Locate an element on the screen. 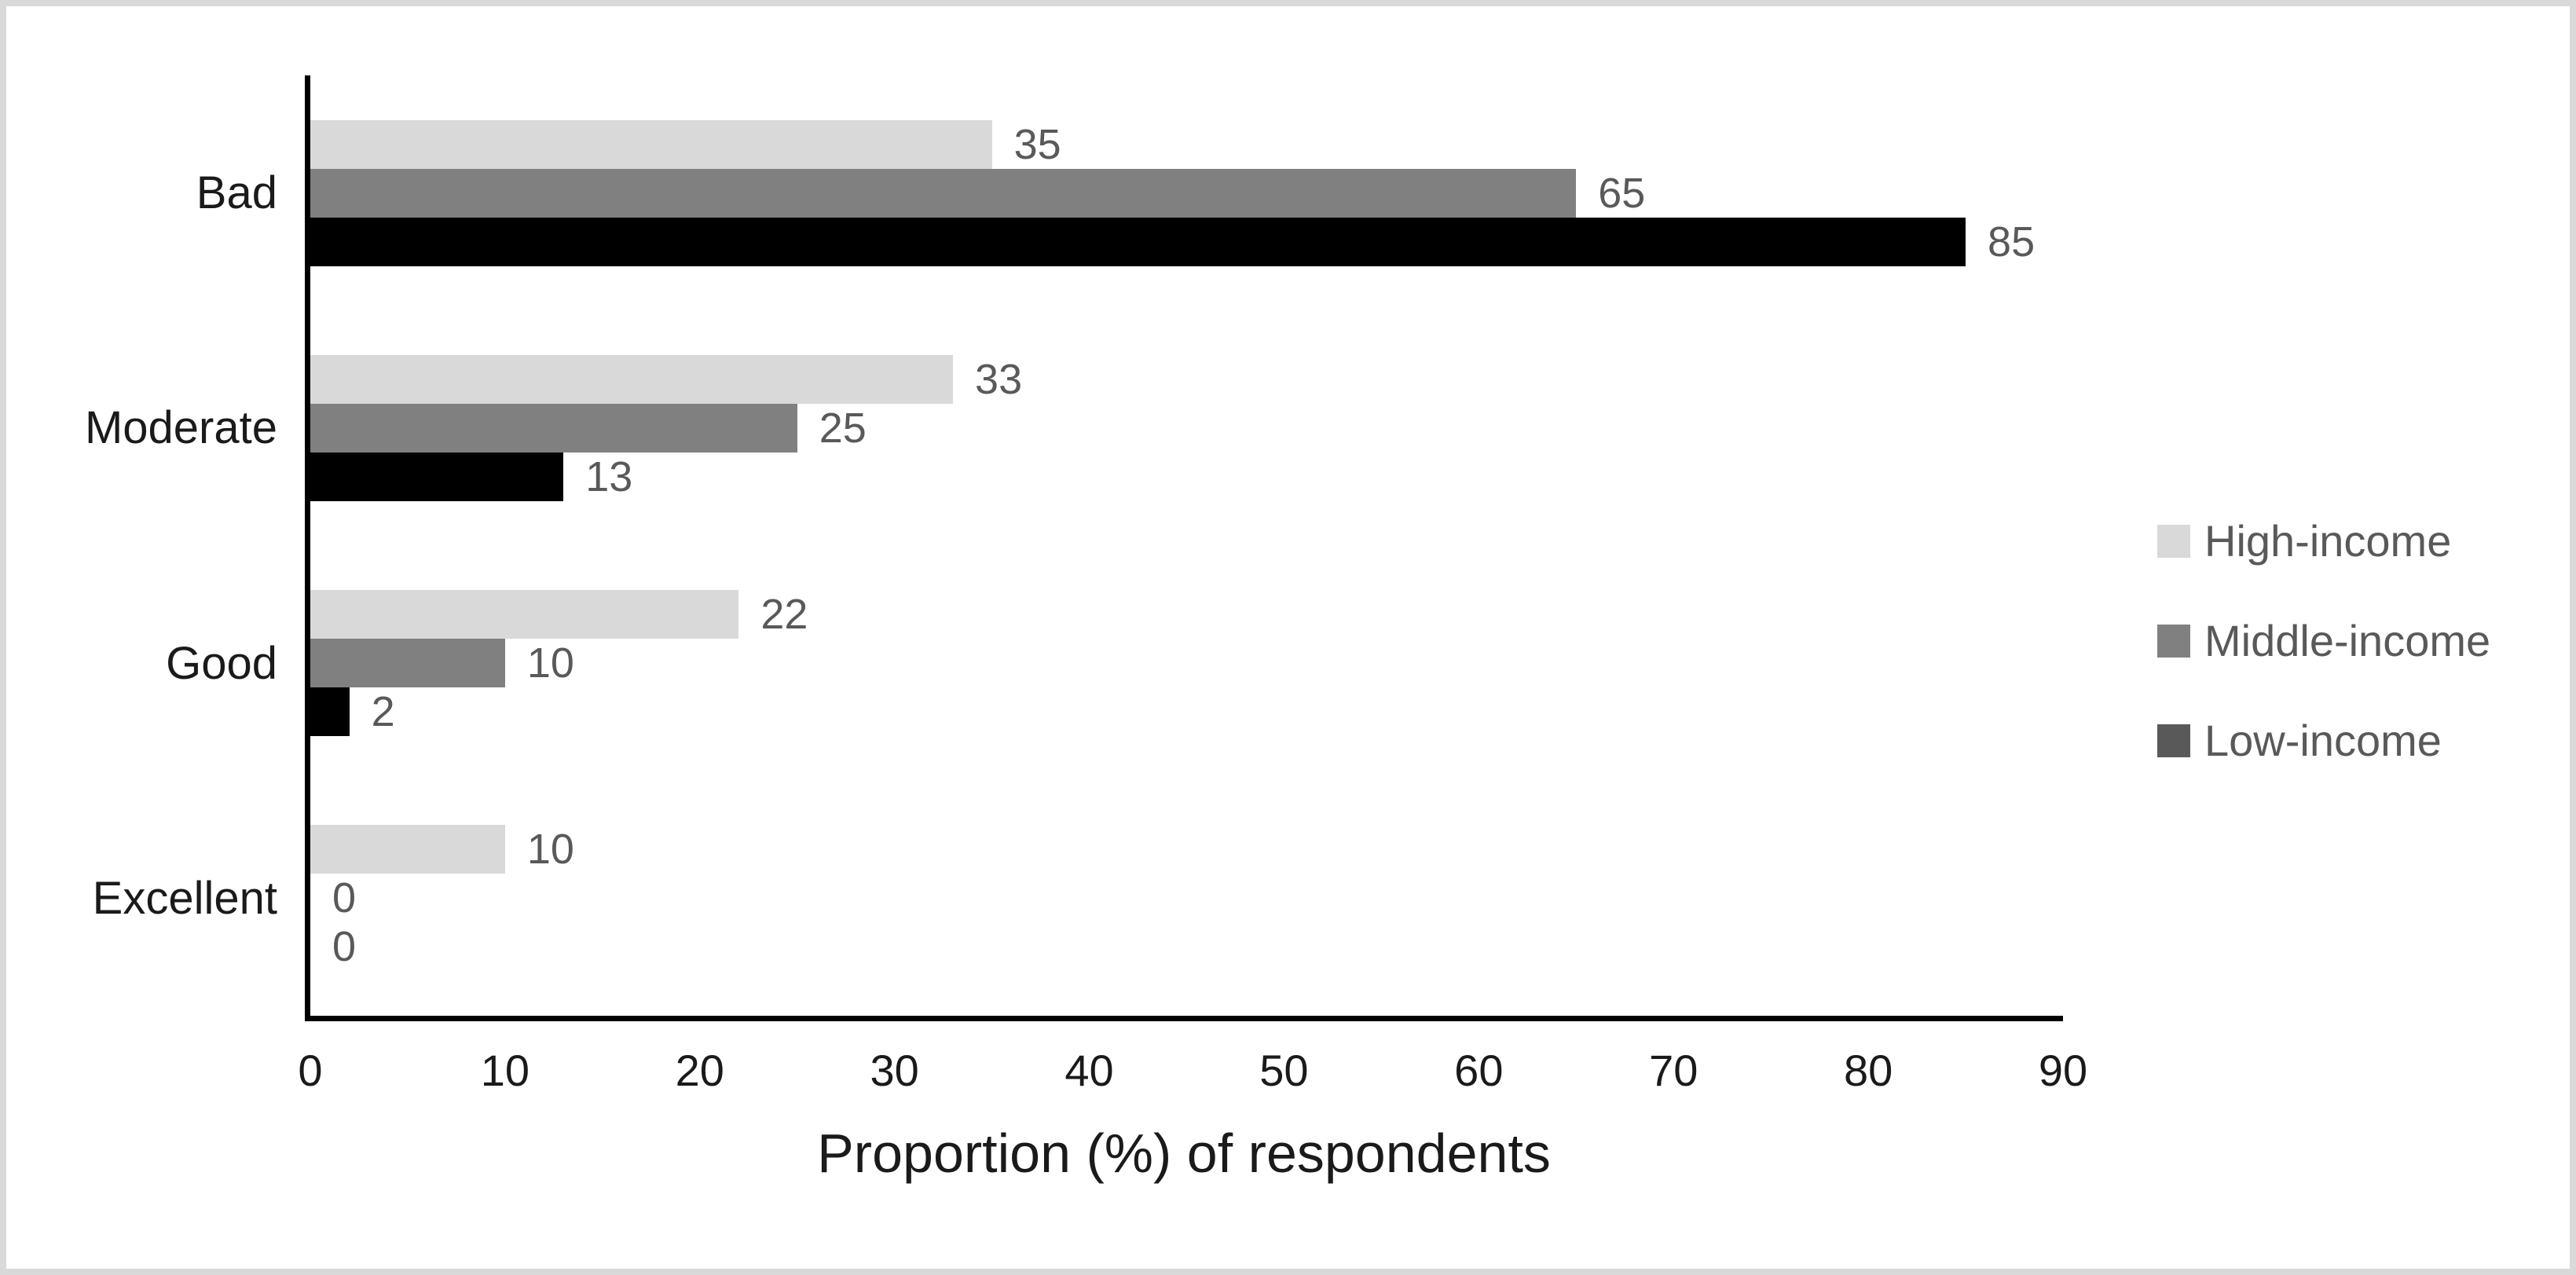  x-tick-label-10: 10 is located at coordinates (505, 1070).